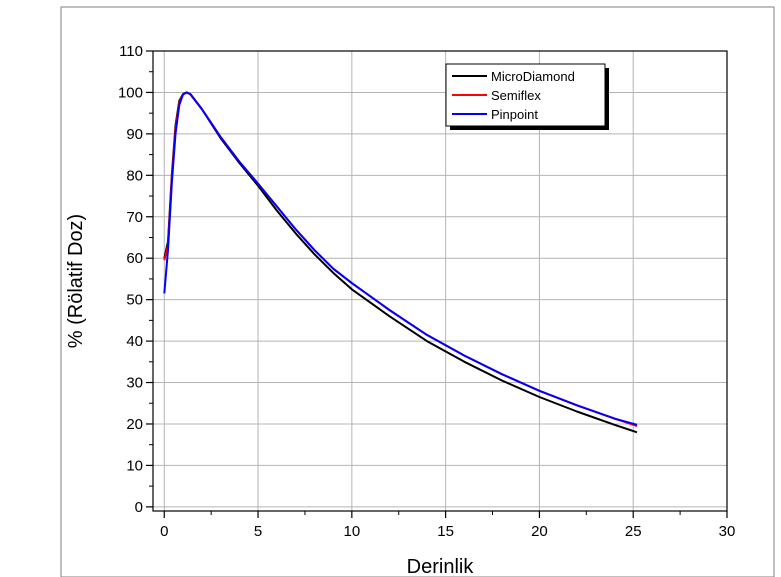 The image size is (781, 577). What do you see at coordinates (258, 531) in the screenshot?
I see `x-tick-label: 5` at bounding box center [258, 531].